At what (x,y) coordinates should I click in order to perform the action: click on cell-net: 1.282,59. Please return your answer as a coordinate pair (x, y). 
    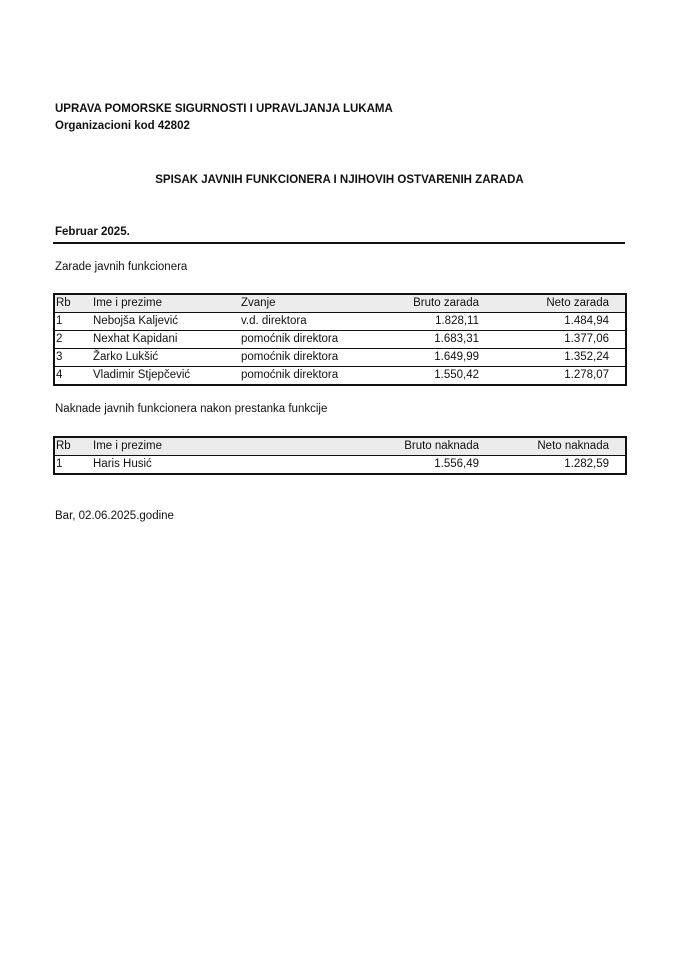
    Looking at the image, I should click on (586, 464).